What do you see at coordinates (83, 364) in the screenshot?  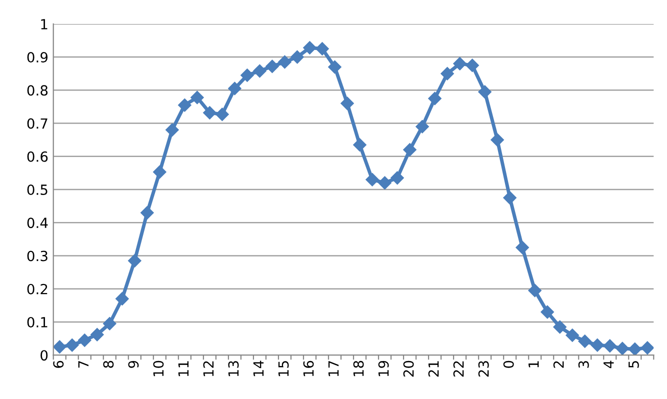 I see `x-tick-label: 7` at bounding box center [83, 364].